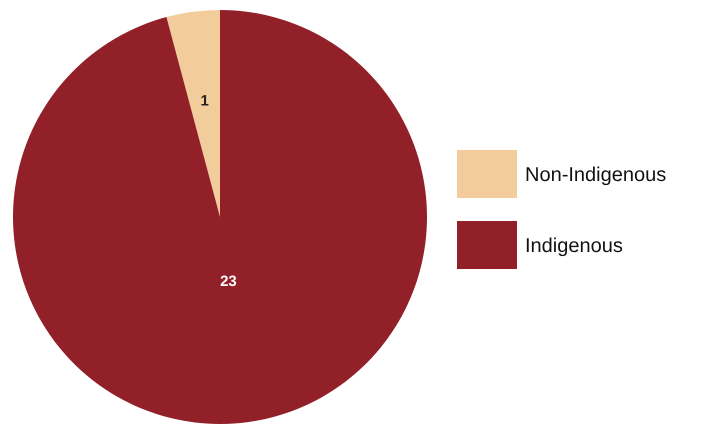  What do you see at coordinates (595, 175) in the screenshot?
I see `legend-label: Non-Indigenous` at bounding box center [595, 175].